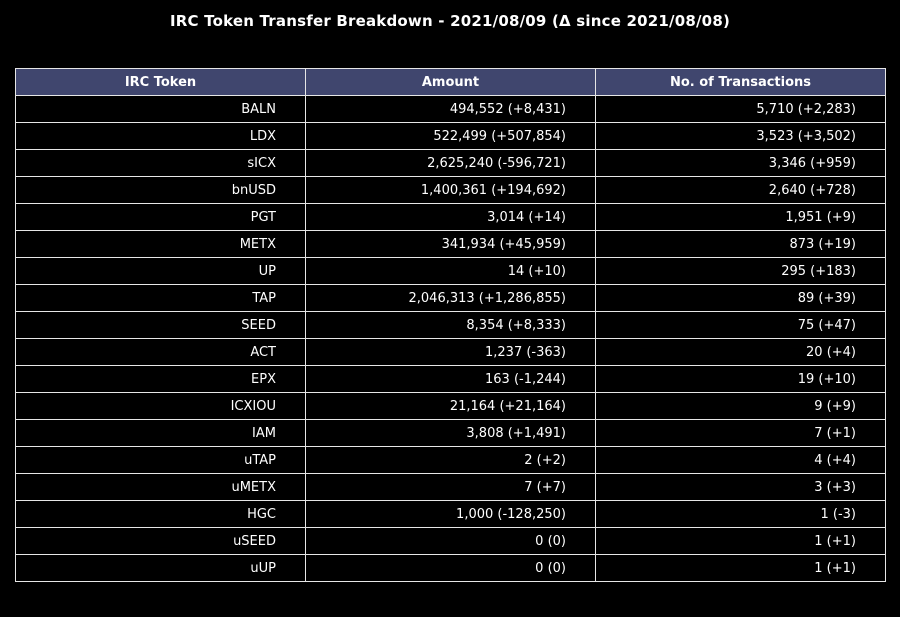 This screenshot has width=900, height=617. What do you see at coordinates (160, 82) in the screenshot?
I see `header-irc-token: IRC Token` at bounding box center [160, 82].